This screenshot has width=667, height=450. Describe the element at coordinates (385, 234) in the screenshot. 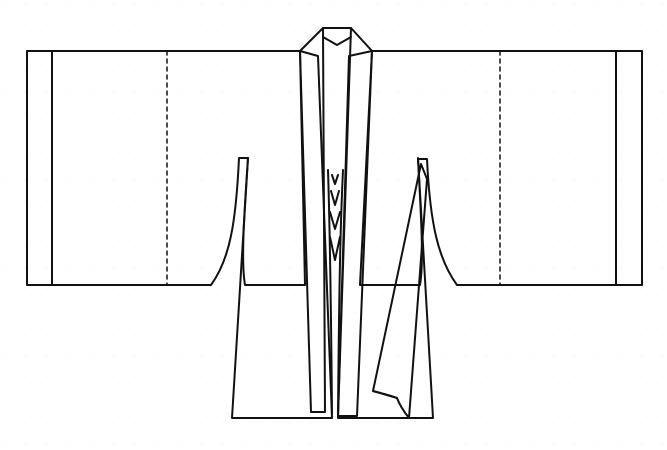

I see `right-body-panel` at that location.